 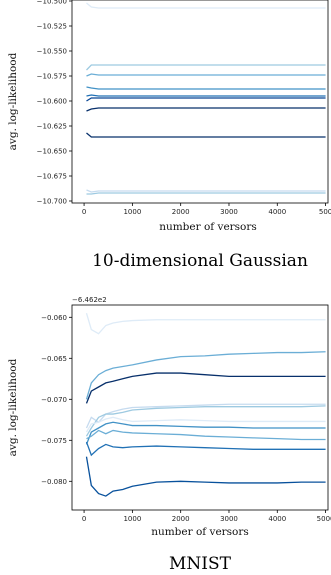 What do you see at coordinates (277, 212) in the screenshot?
I see `gaussian-xtick-label: 4000` at bounding box center [277, 212].